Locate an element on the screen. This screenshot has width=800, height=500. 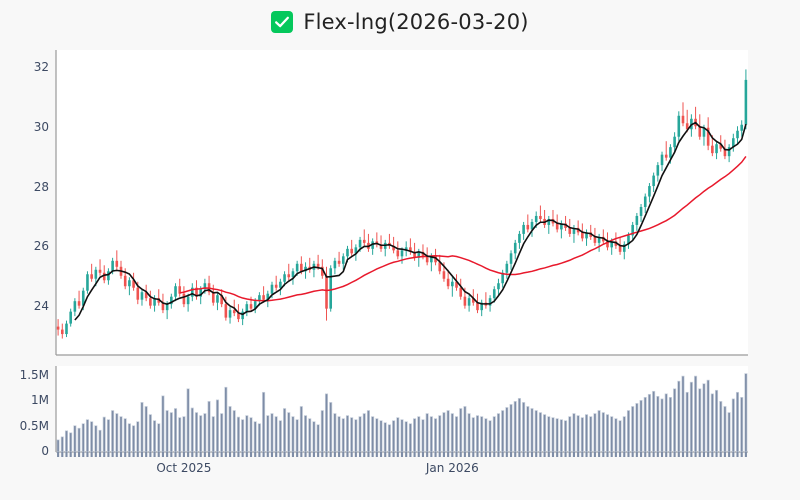
volume-bars is located at coordinates (402, 413).